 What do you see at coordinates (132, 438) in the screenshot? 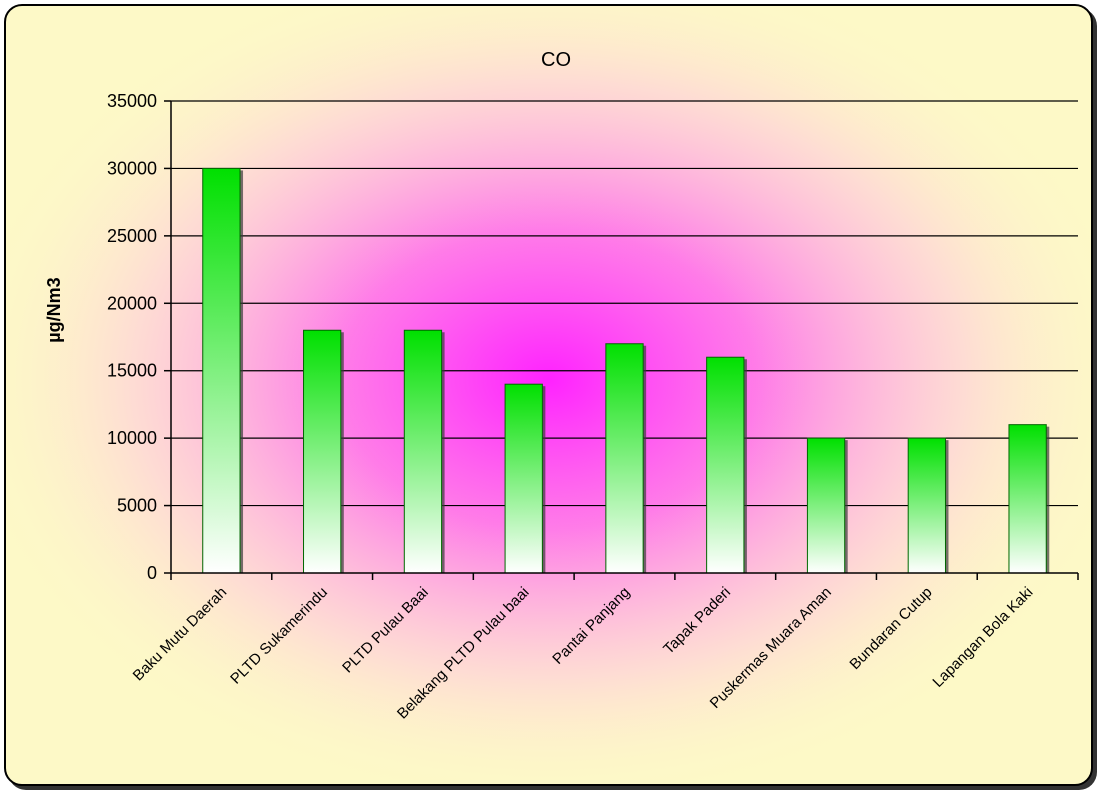
I see `y-tick-label: 10000` at bounding box center [132, 438].